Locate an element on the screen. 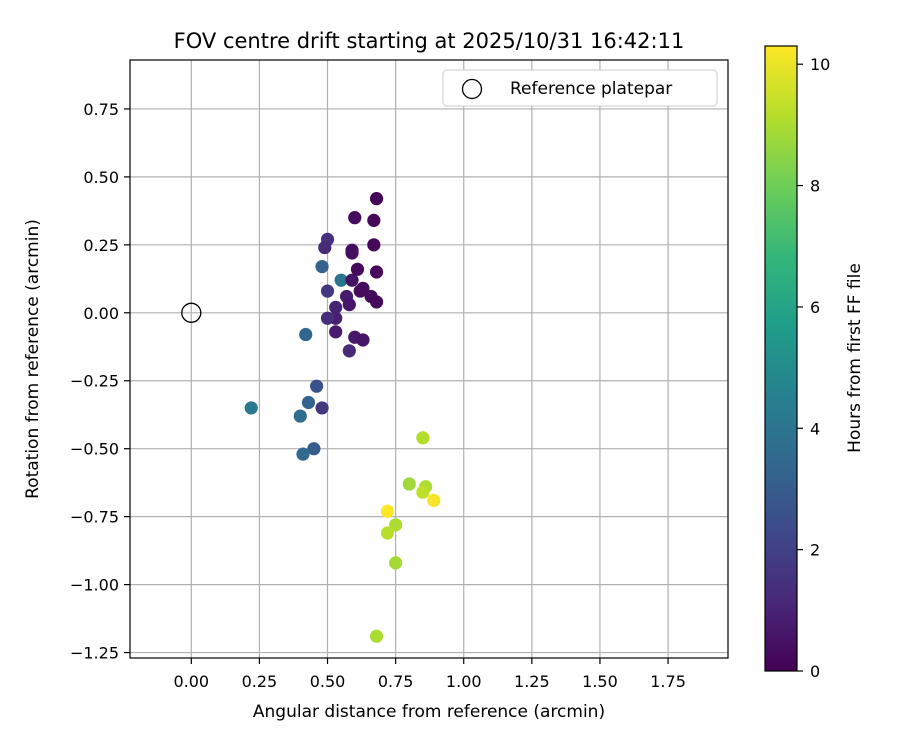  y-tick-label: −1.25 is located at coordinates (94, 653).